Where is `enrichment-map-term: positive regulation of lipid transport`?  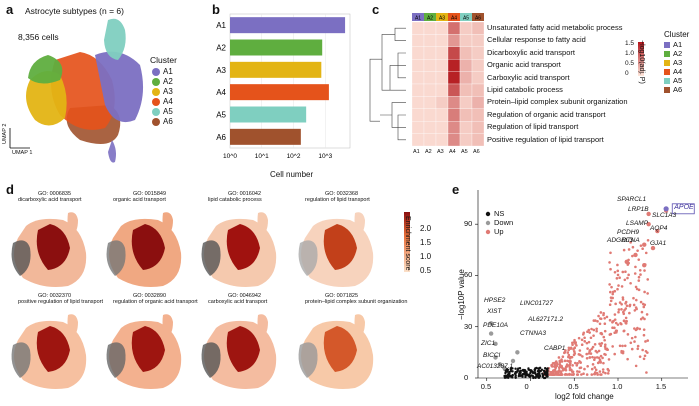
enrichment-map-term: positive regulation of lipid transport is located at coordinates (60, 302).